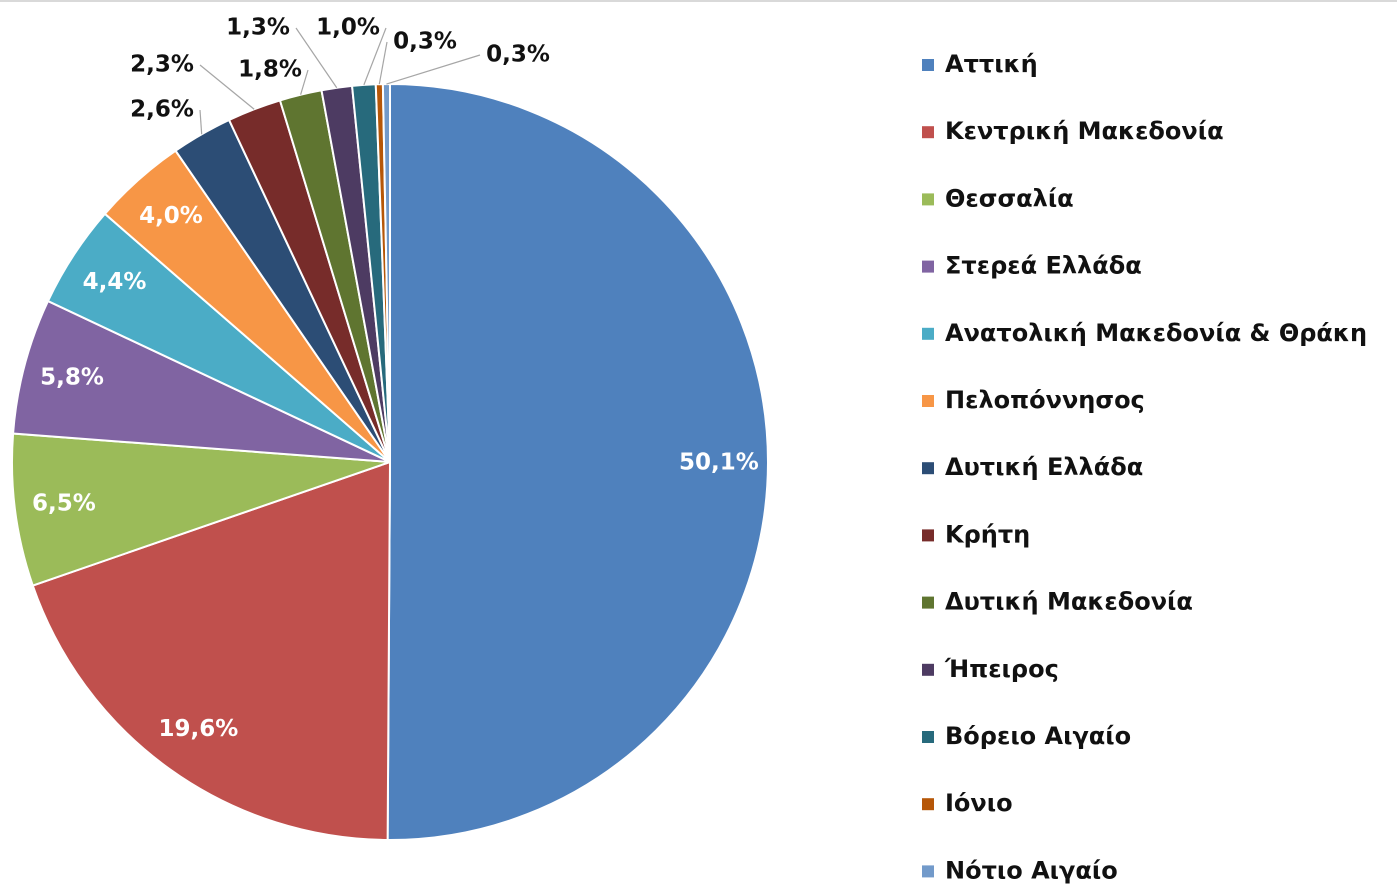 Image resolution: width=1397 pixels, height=884 pixels. What do you see at coordinates (1043, 266) in the screenshot?
I see `legend-label: Στερεά Ελλάδα` at bounding box center [1043, 266].